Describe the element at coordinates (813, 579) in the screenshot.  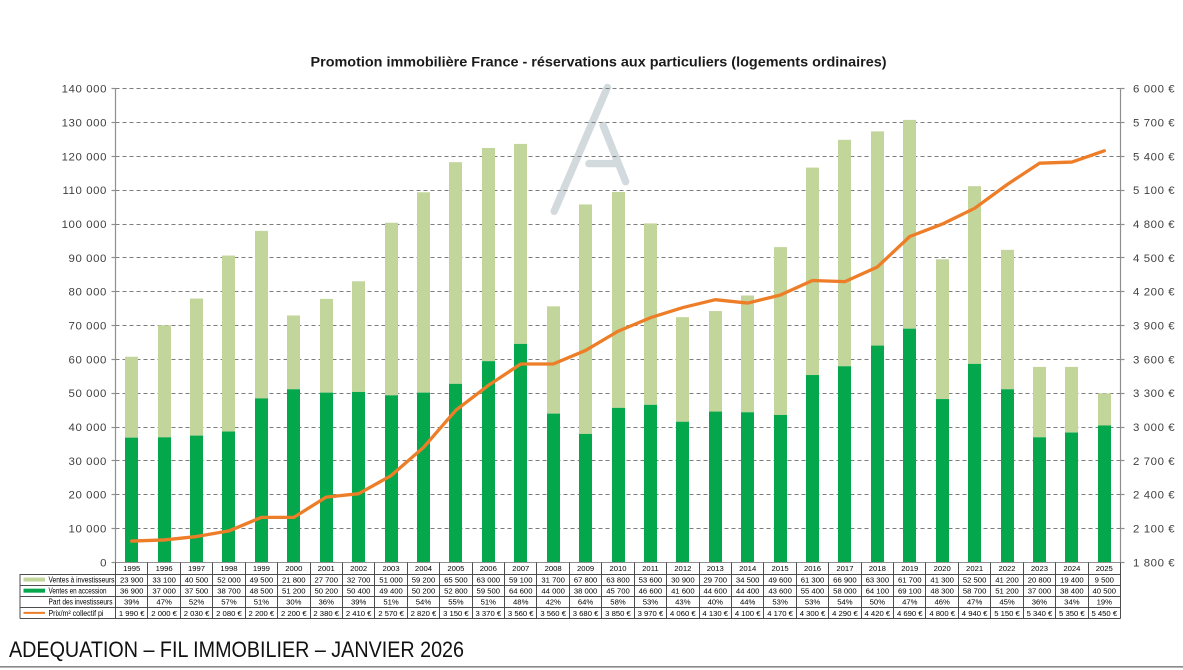
I see `svg-text: 61 300` at that location.